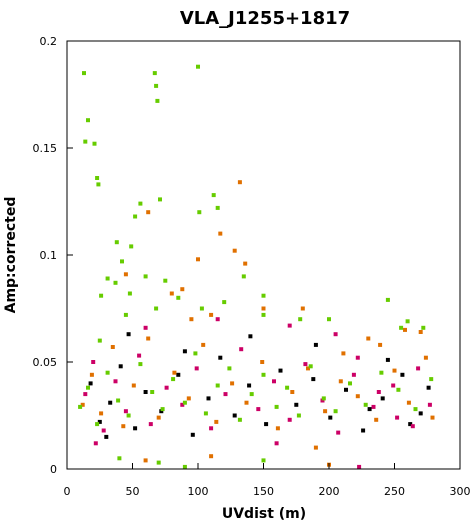 Image resolution: width=471 pixels, height=524 pixels. I want to click on y-tick-label: 0, so click(53, 469).